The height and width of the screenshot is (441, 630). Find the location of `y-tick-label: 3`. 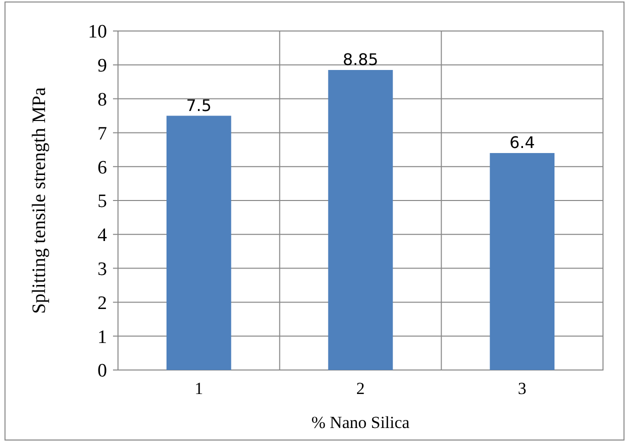

y-tick-label: 3 is located at coordinates (102, 269).